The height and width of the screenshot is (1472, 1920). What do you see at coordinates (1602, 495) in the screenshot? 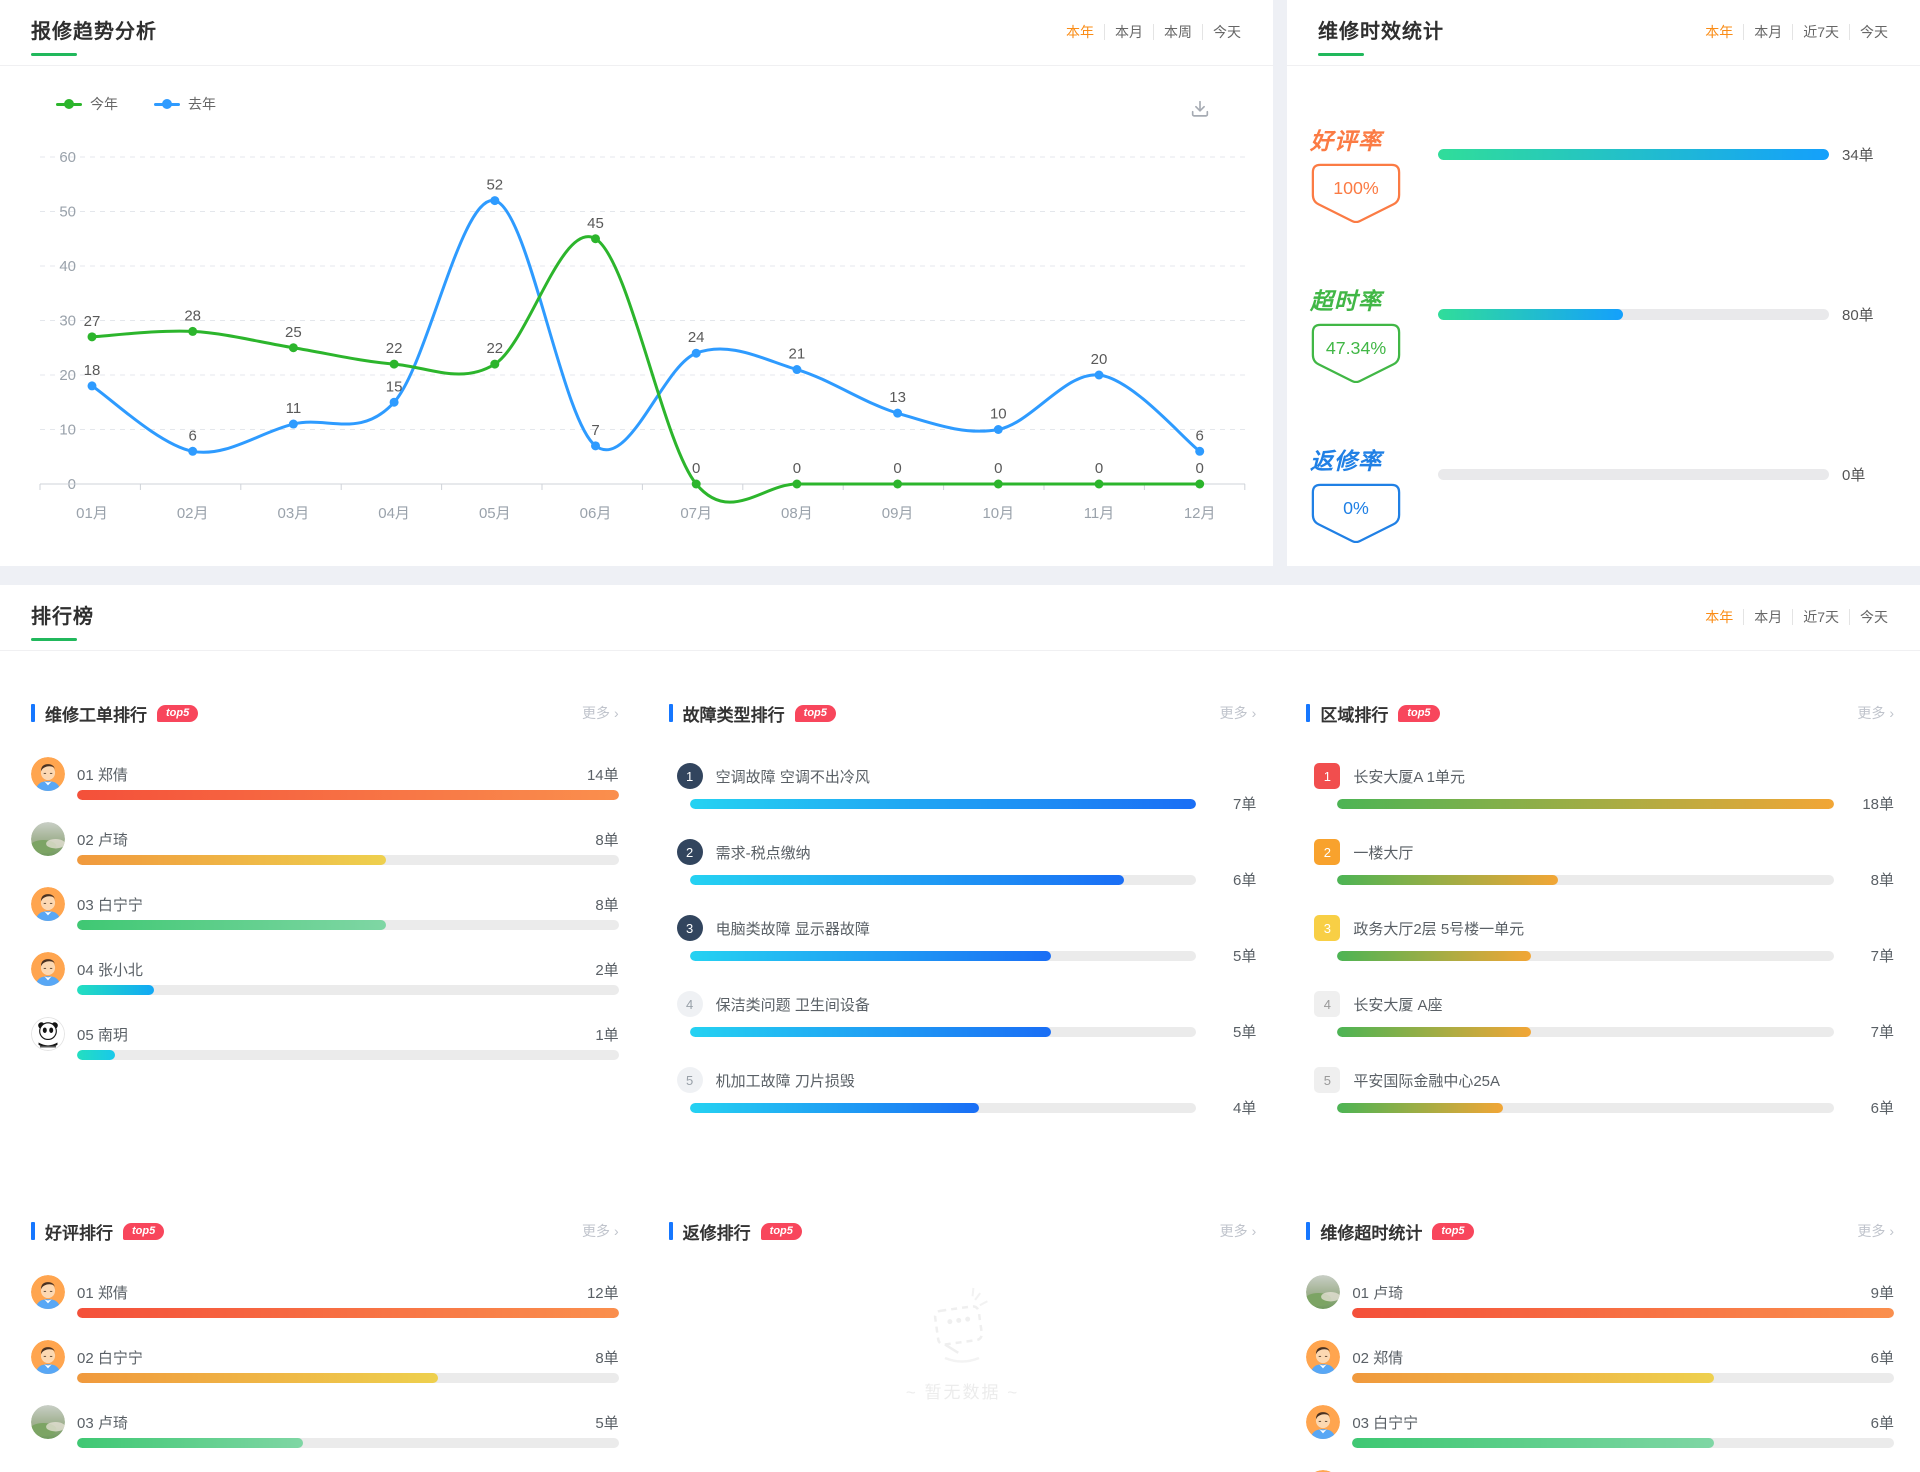
I see `stat-返修率: 返修率 0% 0单` at bounding box center [1602, 495].